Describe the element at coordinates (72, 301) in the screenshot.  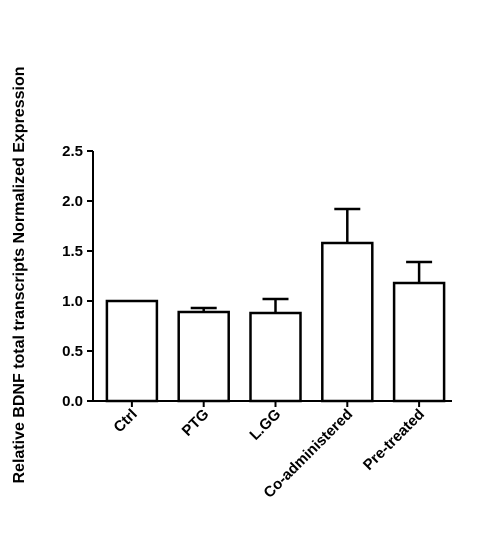
I see `y-tick-label: 1.0` at that location.